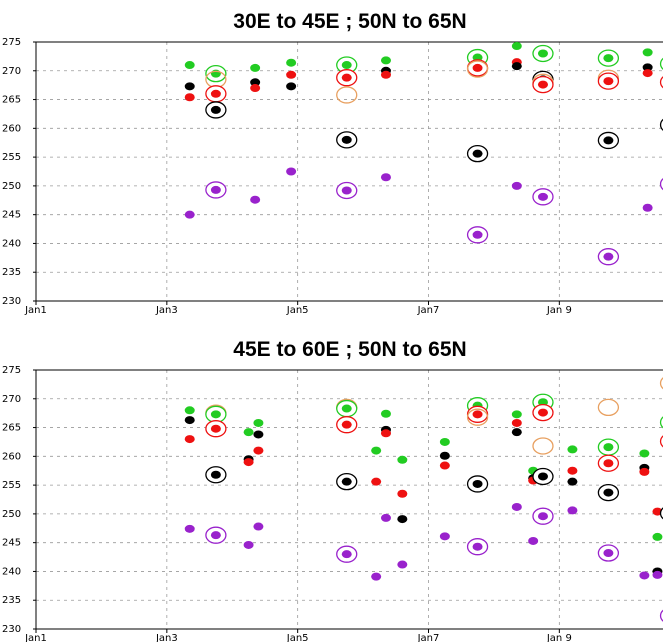  What do you see at coordinates (428, 310) in the screenshot?
I see `x-tick-label: Jan7` at bounding box center [428, 310].